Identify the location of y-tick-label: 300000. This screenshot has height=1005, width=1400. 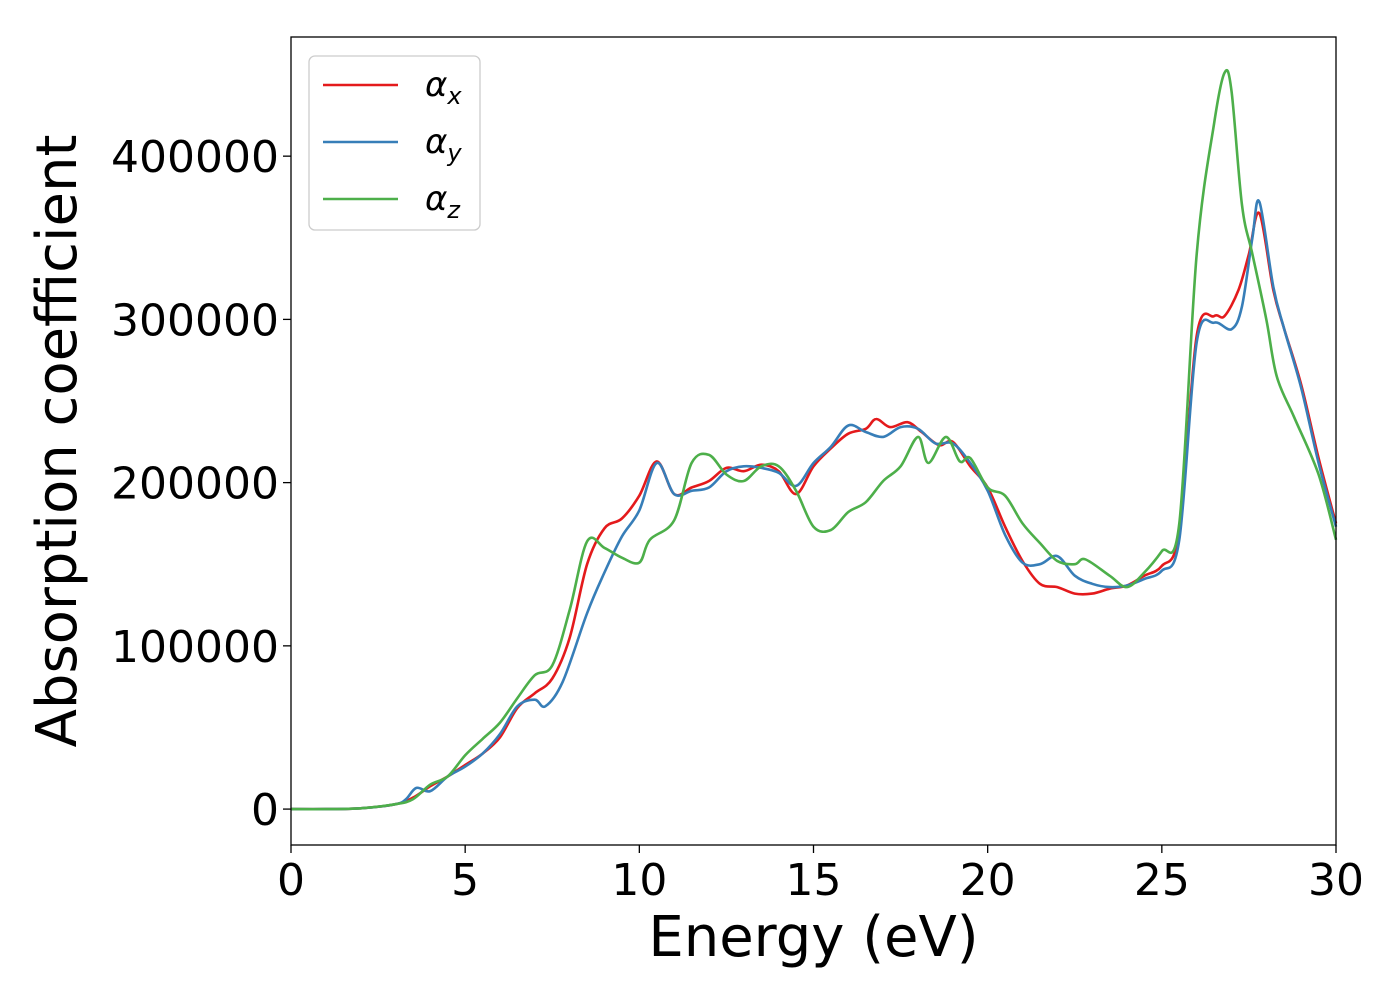
(195, 320).